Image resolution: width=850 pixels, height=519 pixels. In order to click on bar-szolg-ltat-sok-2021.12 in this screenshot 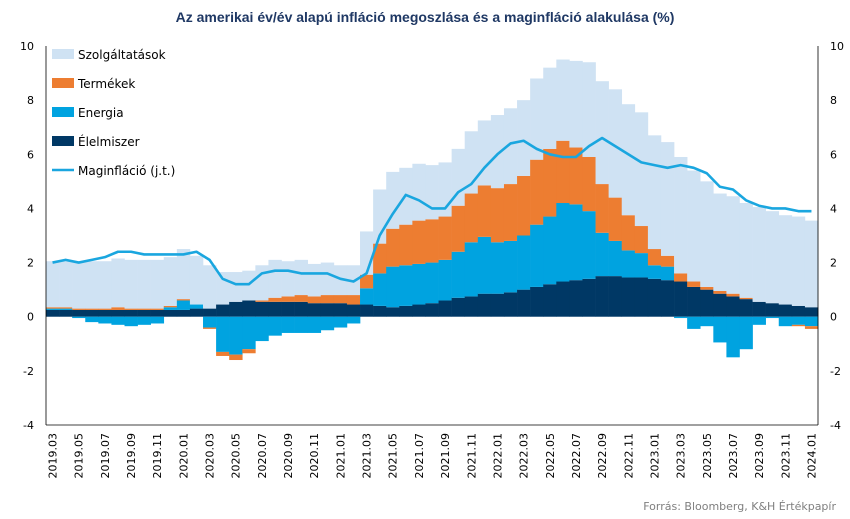, I will do `click(484, 153)`.